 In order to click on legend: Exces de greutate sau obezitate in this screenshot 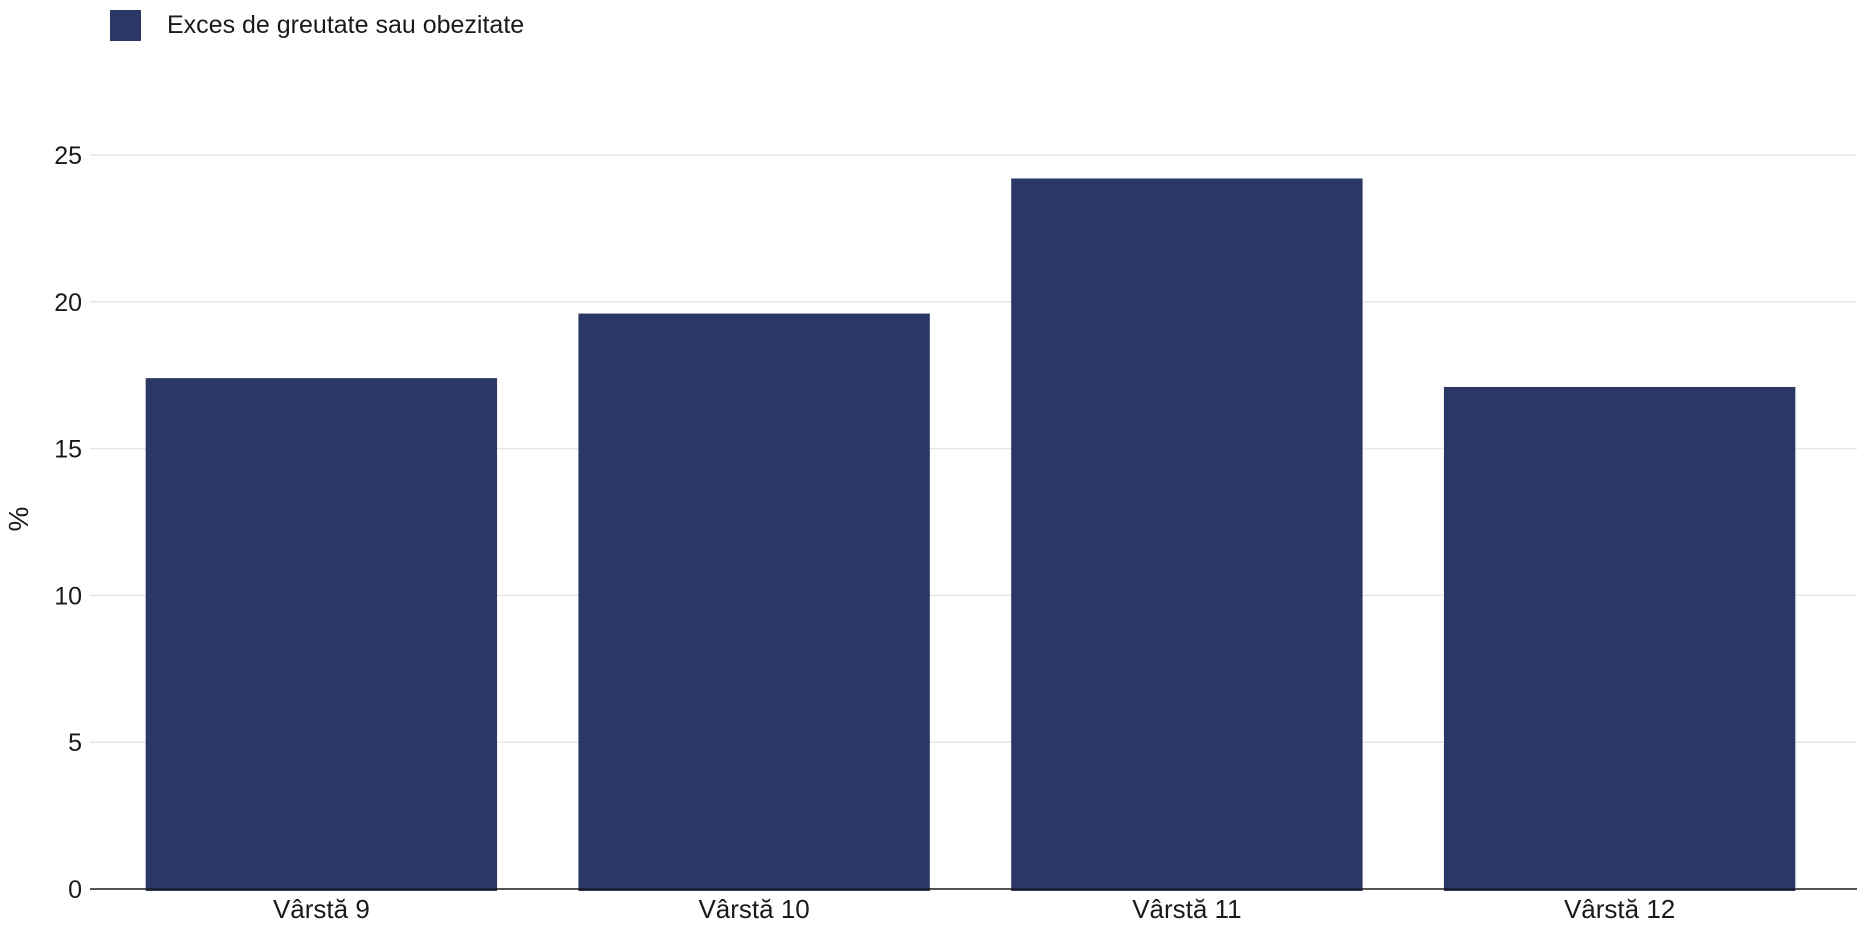, I will do `click(317, 25)`.